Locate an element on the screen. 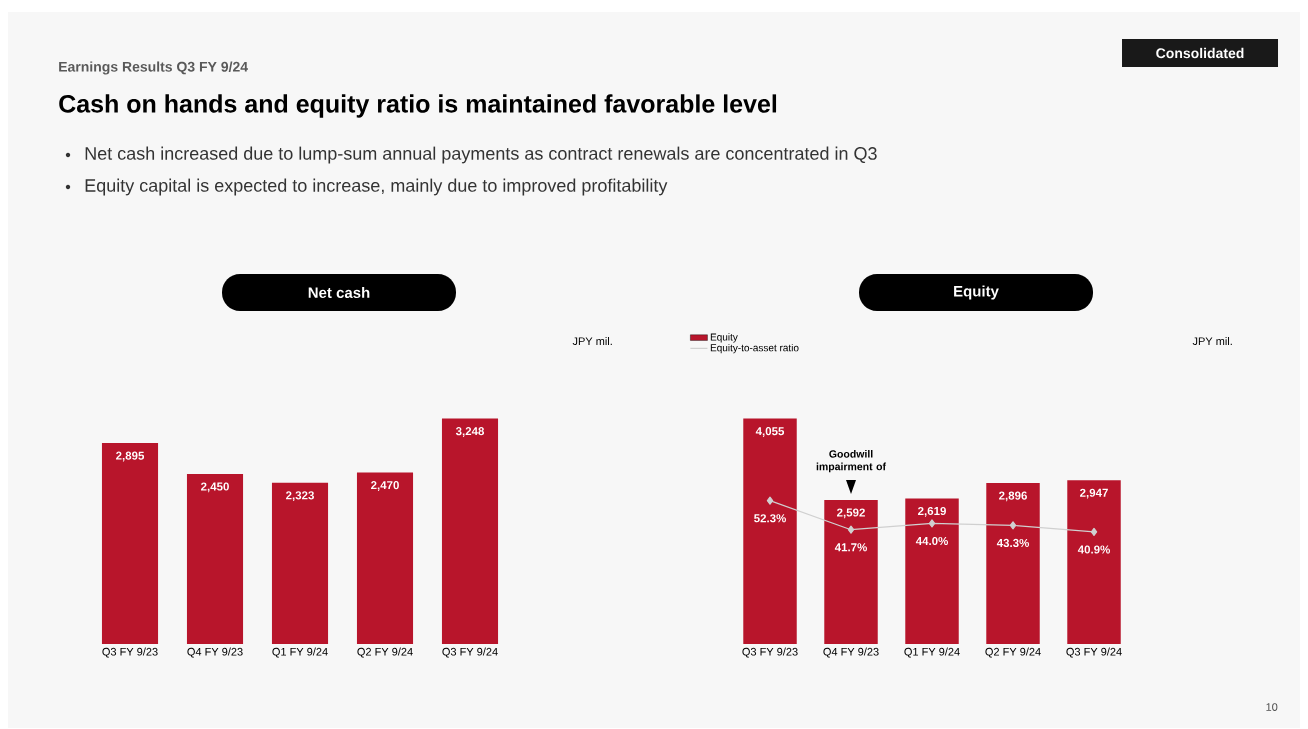  data-label: 2,947 is located at coordinates (1094, 493).